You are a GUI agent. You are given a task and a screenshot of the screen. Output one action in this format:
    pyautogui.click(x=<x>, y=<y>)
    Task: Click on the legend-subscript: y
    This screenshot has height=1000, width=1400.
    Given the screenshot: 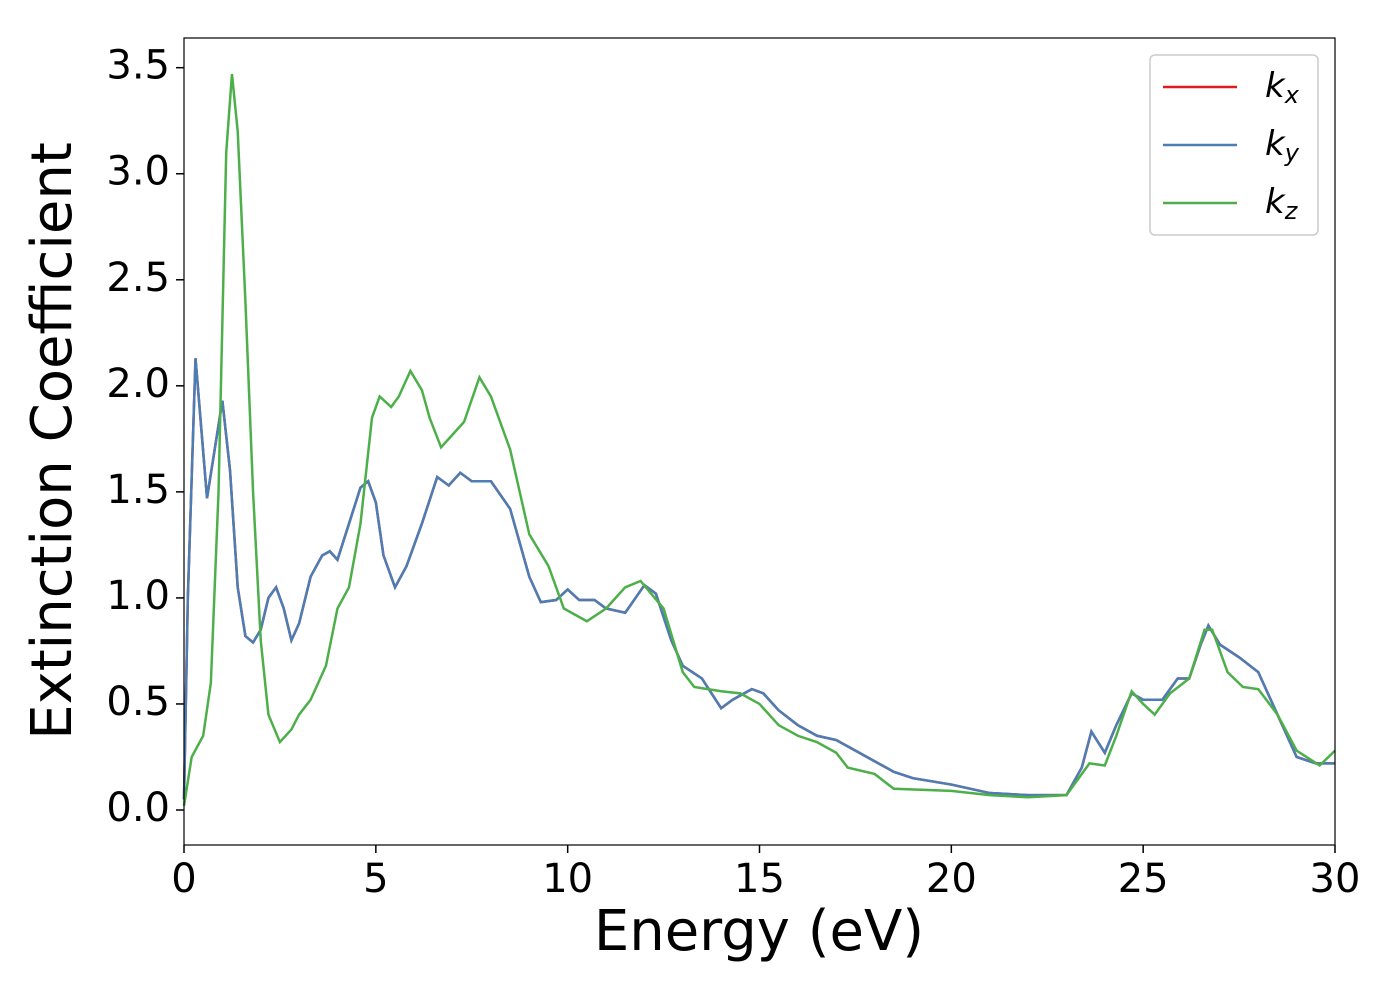 What is the action you would take?
    pyautogui.click(x=1292, y=153)
    